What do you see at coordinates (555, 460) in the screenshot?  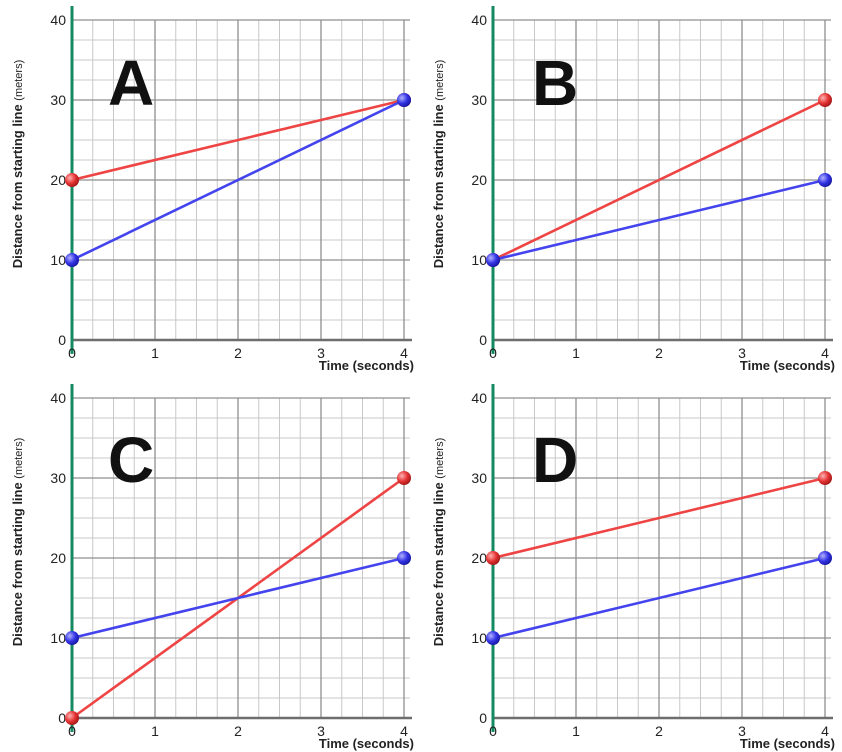 I see `panel-label: D` at bounding box center [555, 460].